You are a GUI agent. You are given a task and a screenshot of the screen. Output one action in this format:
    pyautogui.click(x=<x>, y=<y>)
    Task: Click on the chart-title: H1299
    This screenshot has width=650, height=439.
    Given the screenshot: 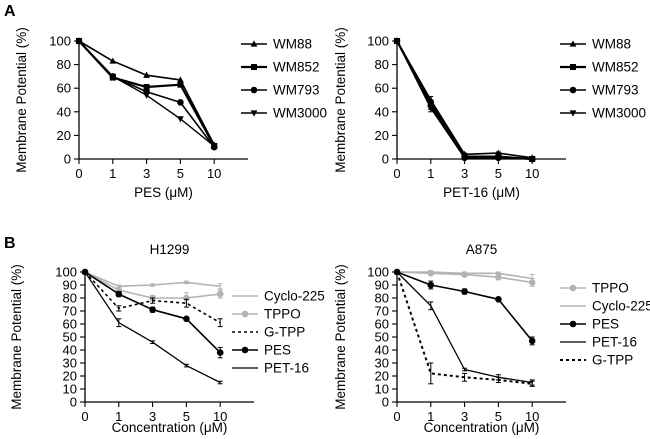 What is the action you would take?
    pyautogui.click(x=170, y=249)
    